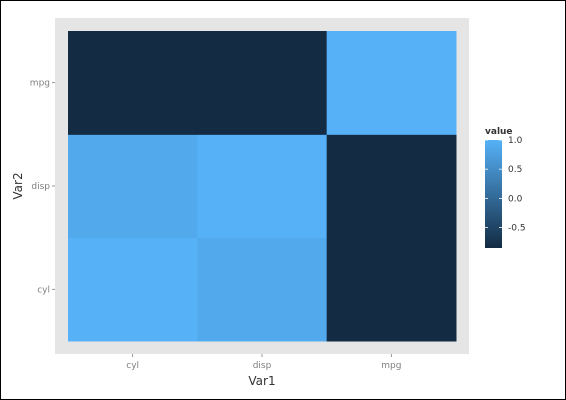 The image size is (566, 400). I want to click on y-axis-title: Var2, so click(18, 185).